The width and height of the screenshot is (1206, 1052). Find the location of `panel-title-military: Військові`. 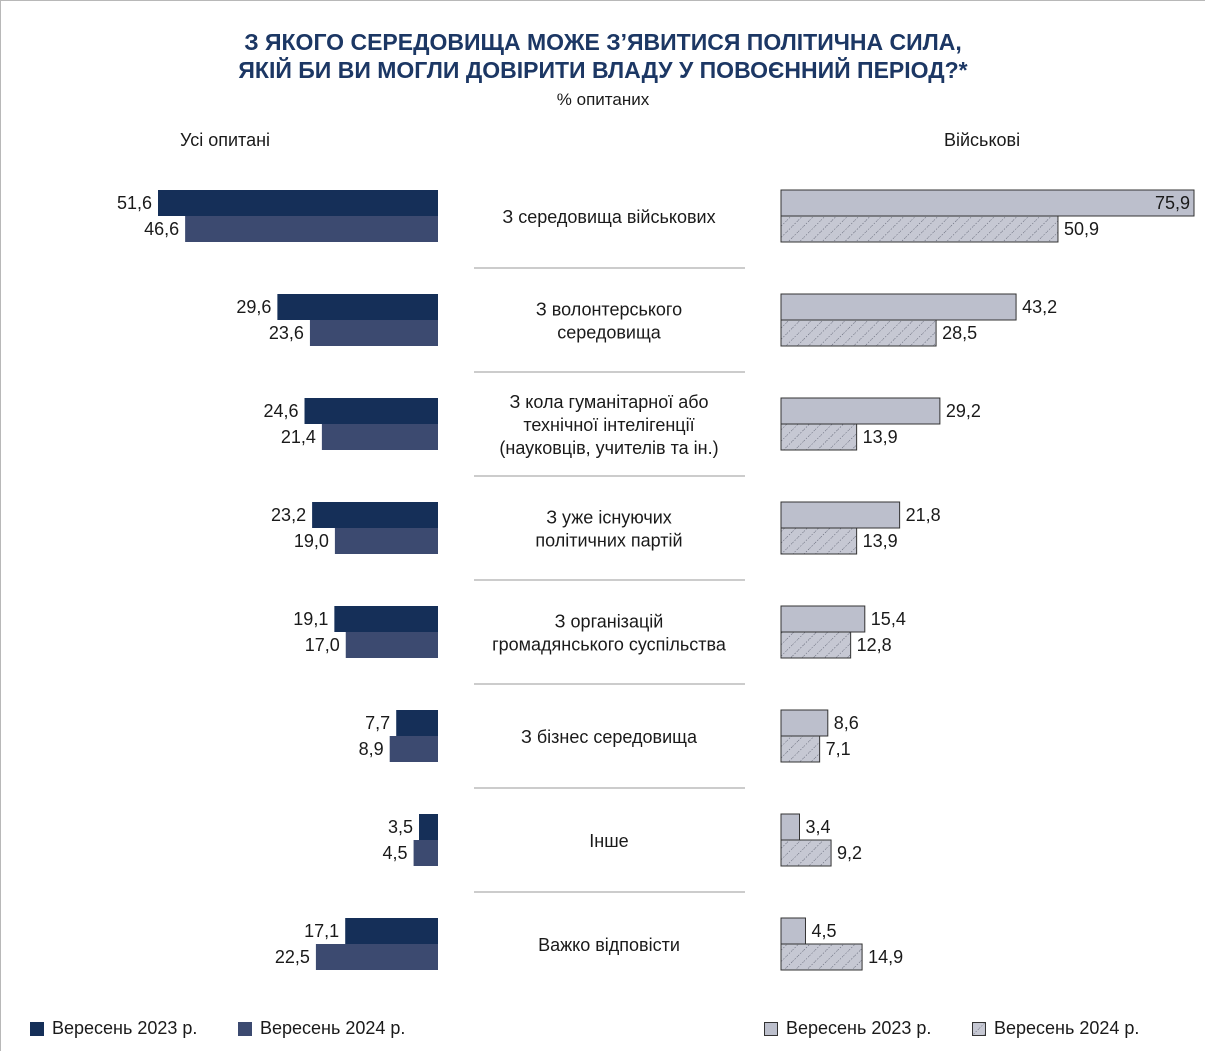

panel-title-military: Військові is located at coordinates (982, 140).